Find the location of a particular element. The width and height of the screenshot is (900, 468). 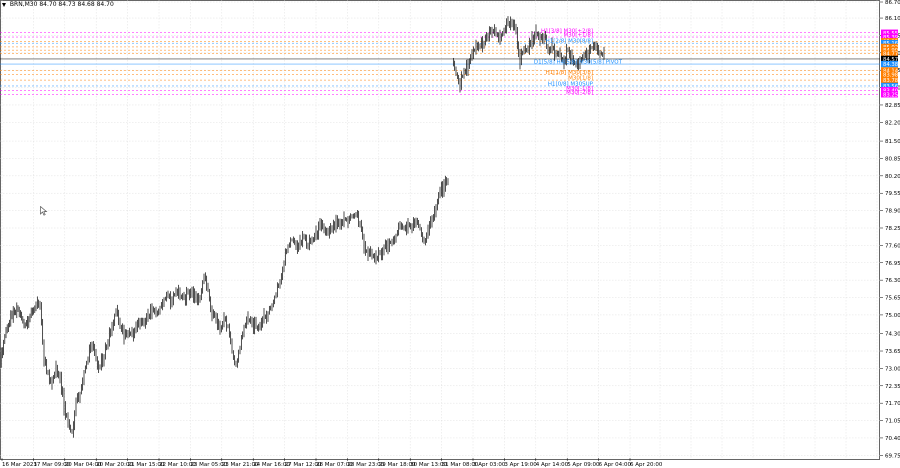

y-tick-label: 76.95 is located at coordinates (892, 264).